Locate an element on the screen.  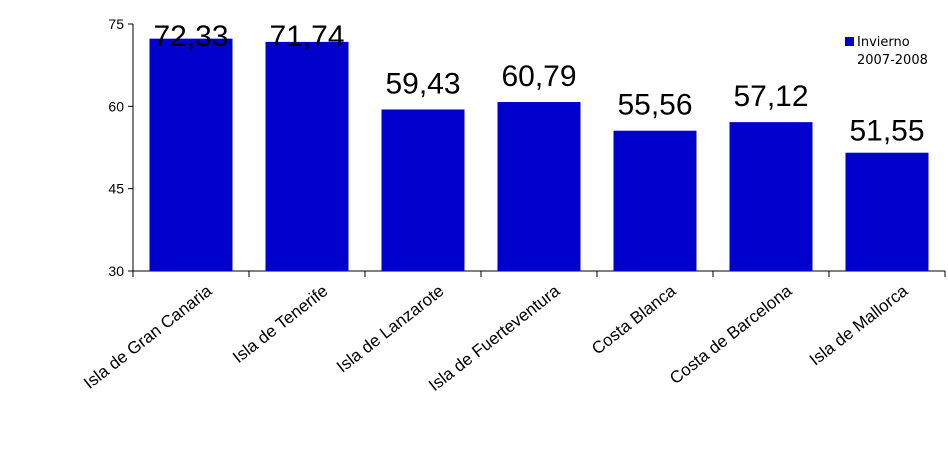
x-category-label: Costa de Barcelona is located at coordinates (731, 334).